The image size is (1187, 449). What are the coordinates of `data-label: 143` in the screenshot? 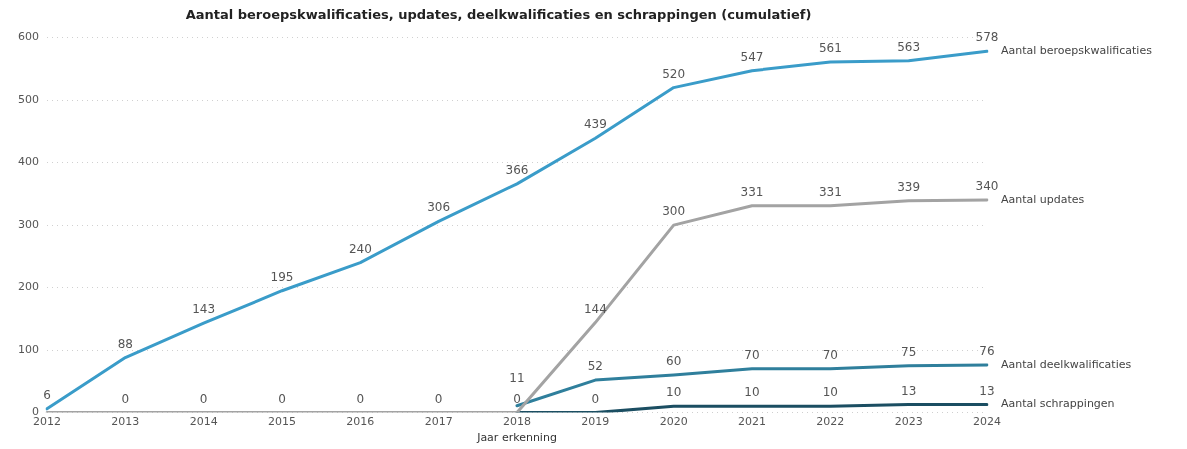 It's located at (204, 309).